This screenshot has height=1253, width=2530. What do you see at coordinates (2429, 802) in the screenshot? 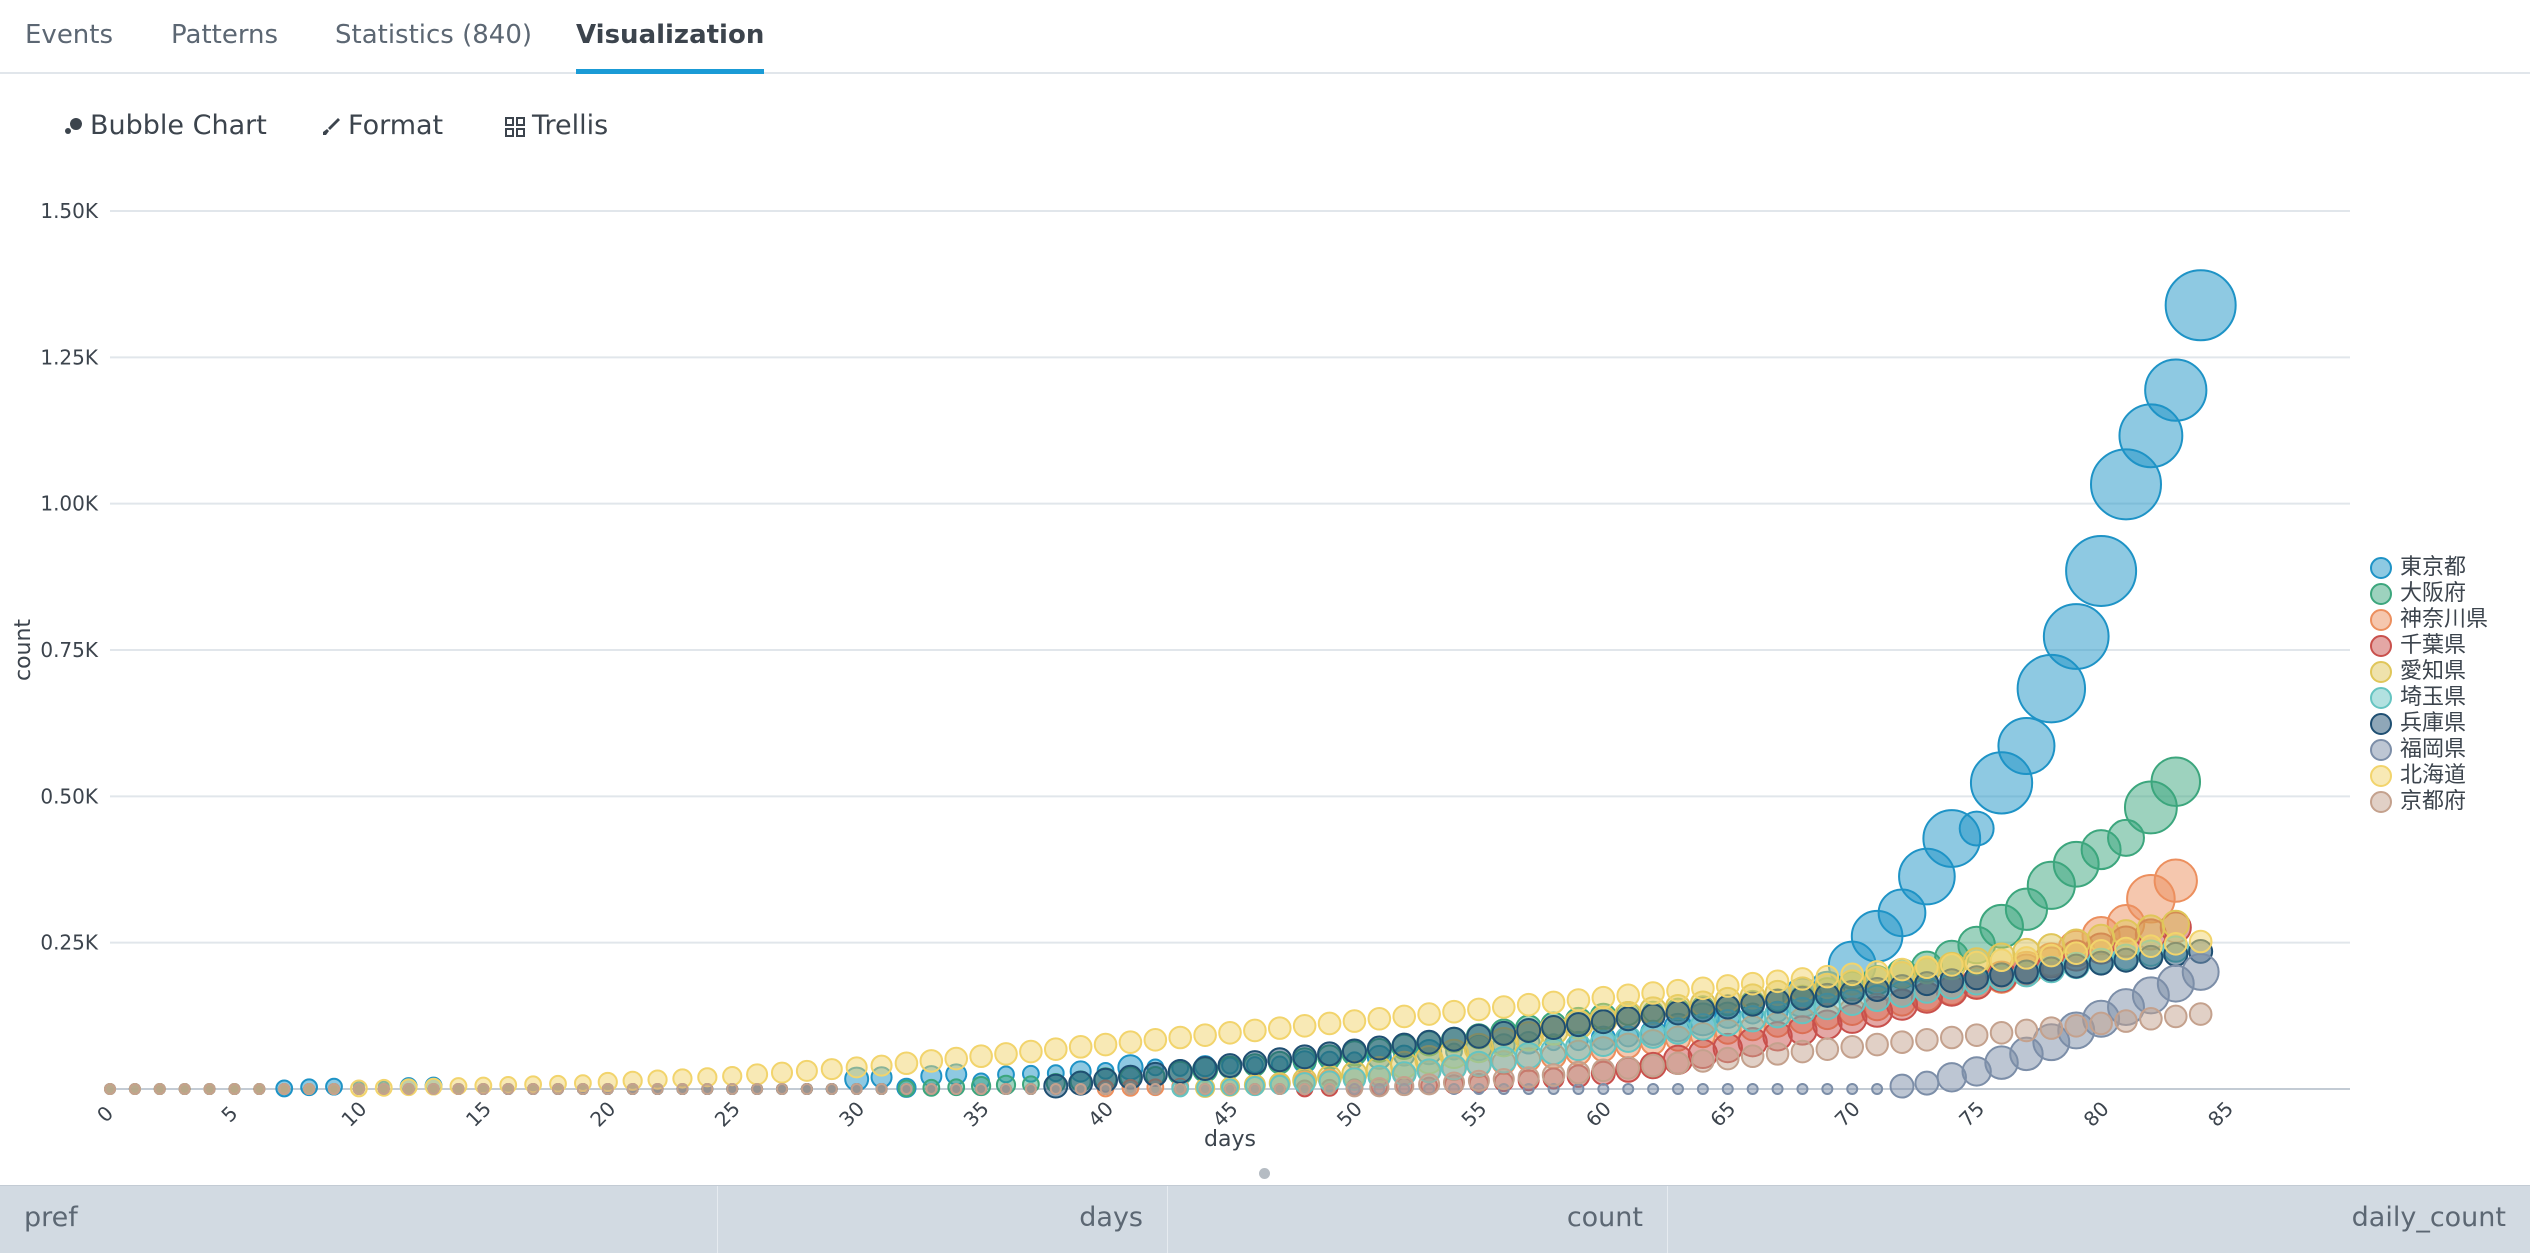
I see `legend-item: 京都府` at bounding box center [2429, 802].